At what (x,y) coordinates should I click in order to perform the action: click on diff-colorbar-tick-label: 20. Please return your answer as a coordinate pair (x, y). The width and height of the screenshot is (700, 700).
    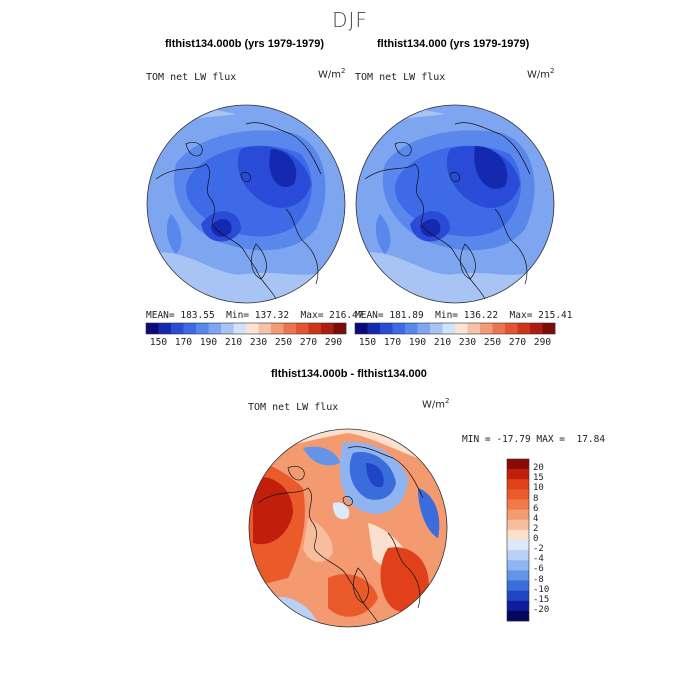
    Looking at the image, I should click on (538, 468).